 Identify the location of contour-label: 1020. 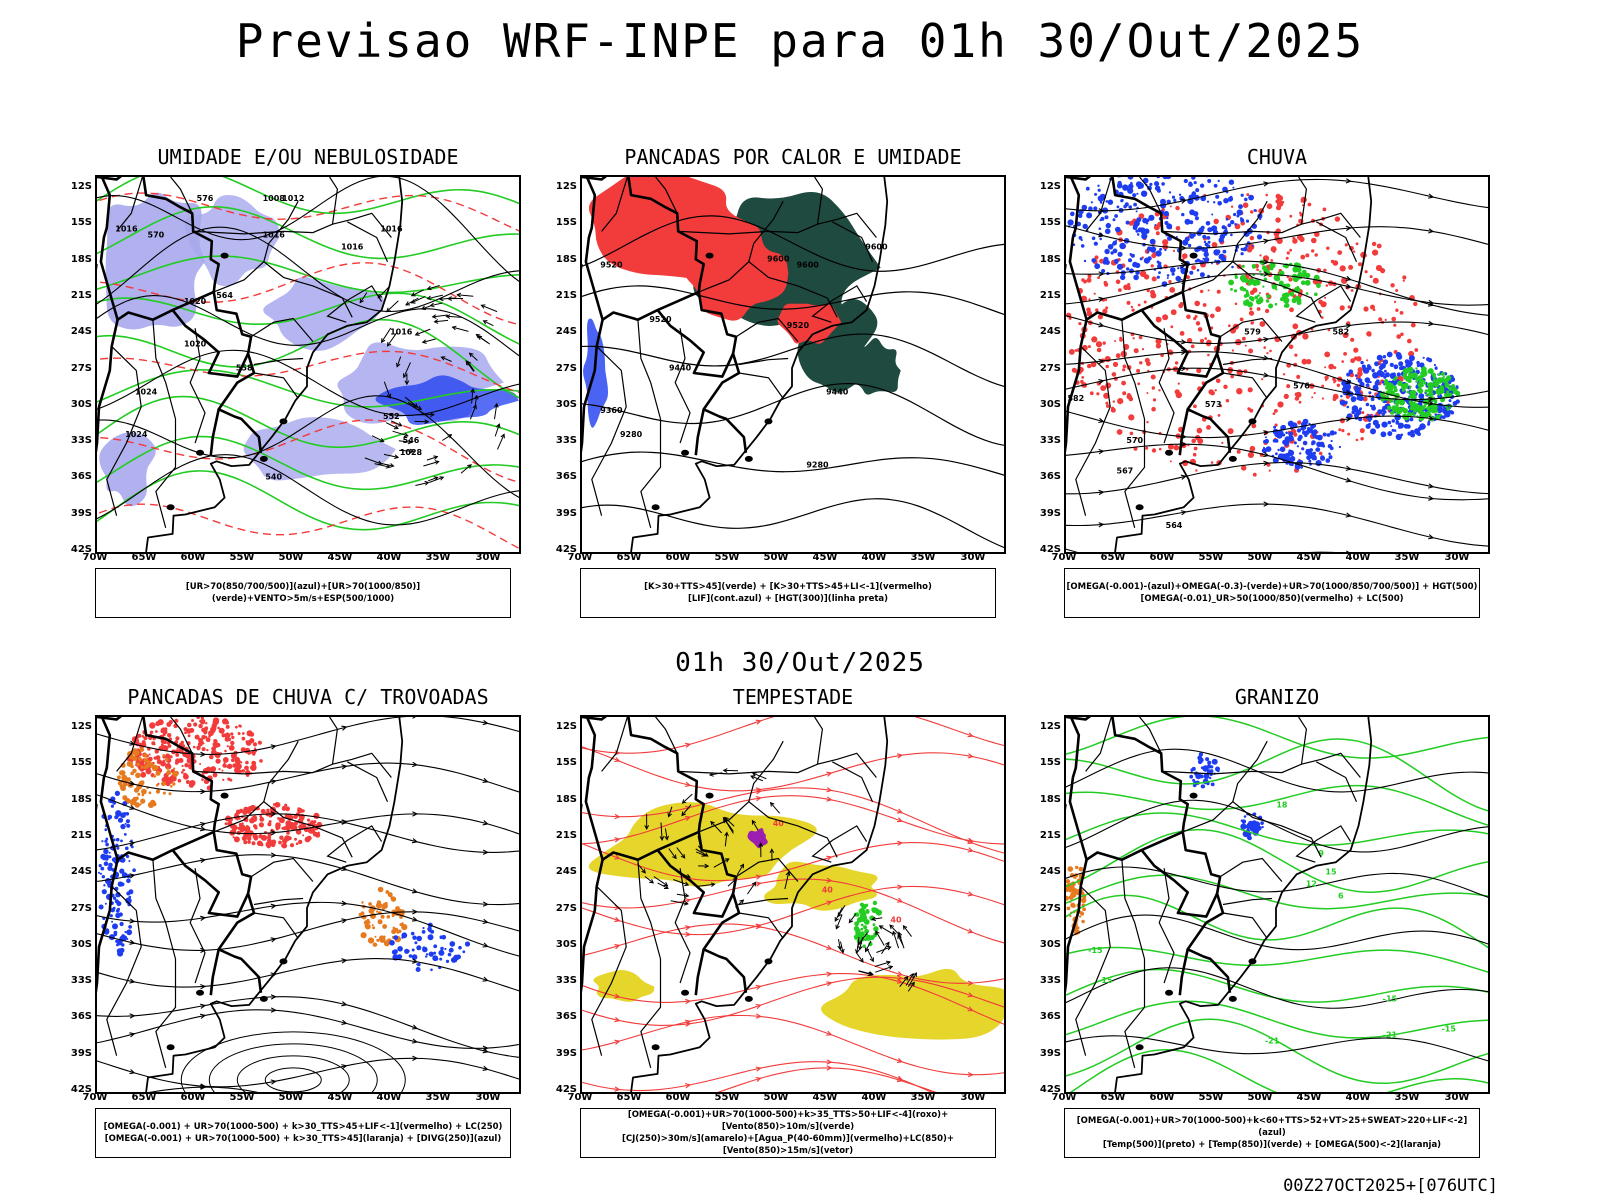
(195, 301).